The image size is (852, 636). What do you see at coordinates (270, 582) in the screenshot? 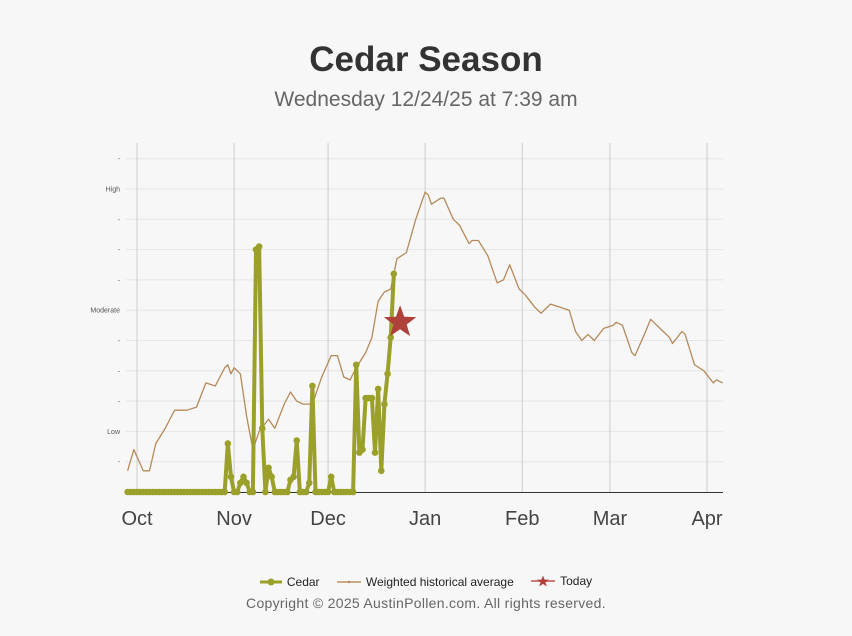
I see `cedar-line-marker-icon` at bounding box center [270, 582].